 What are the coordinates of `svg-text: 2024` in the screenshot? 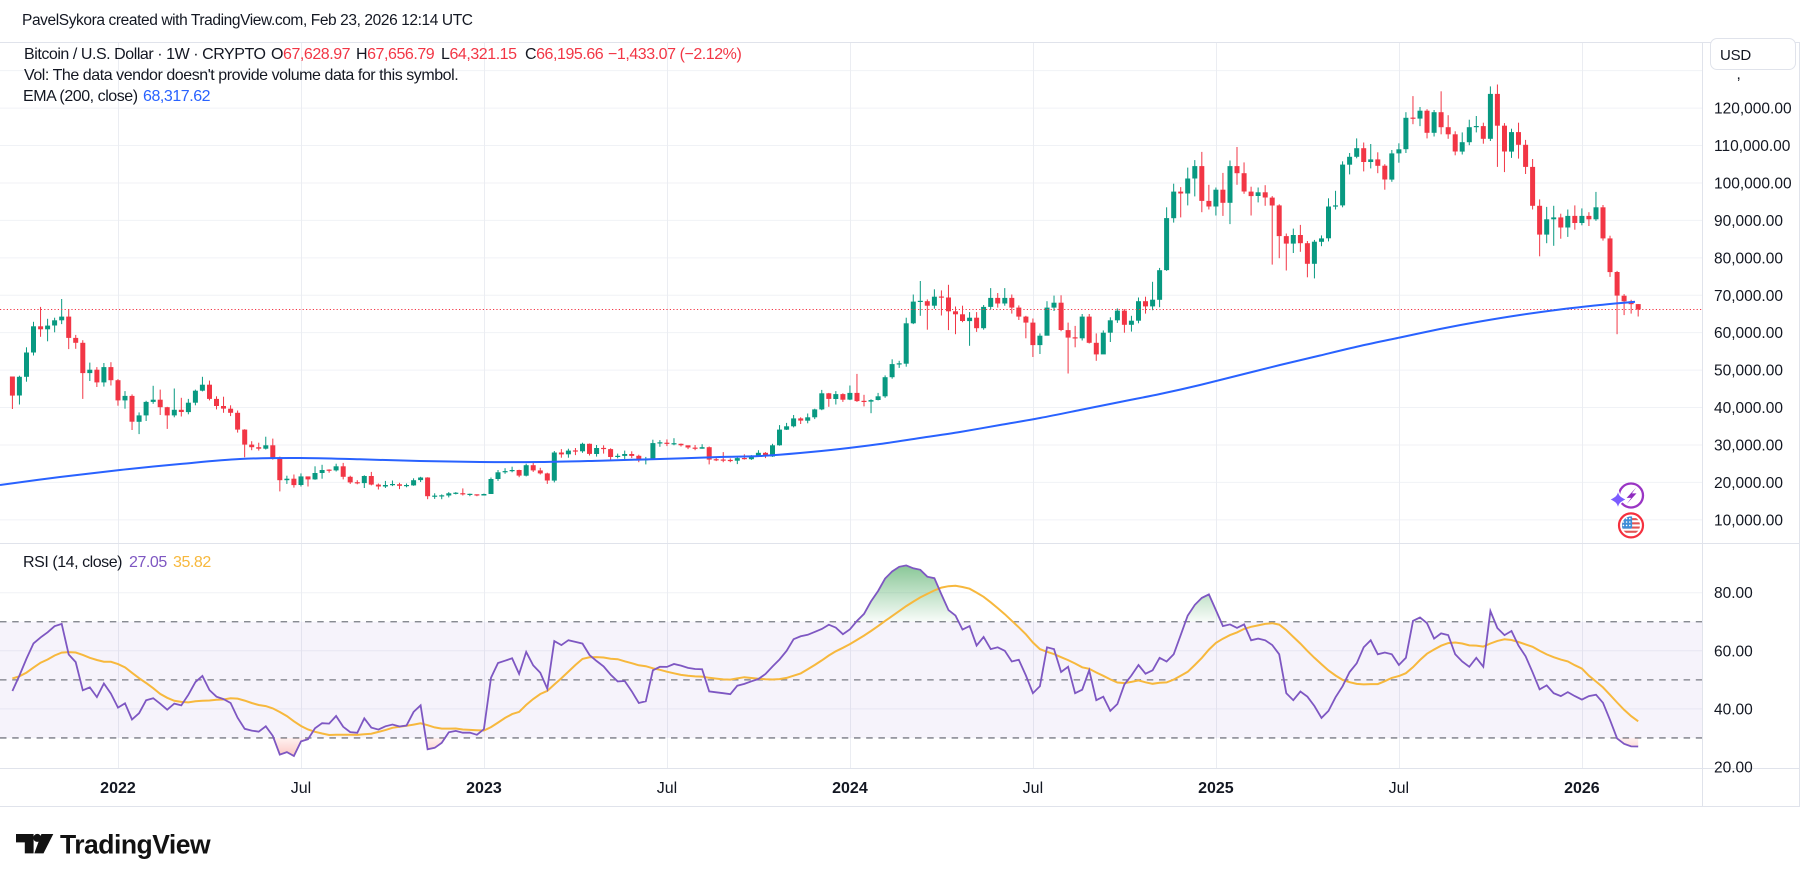 It's located at (850, 788).